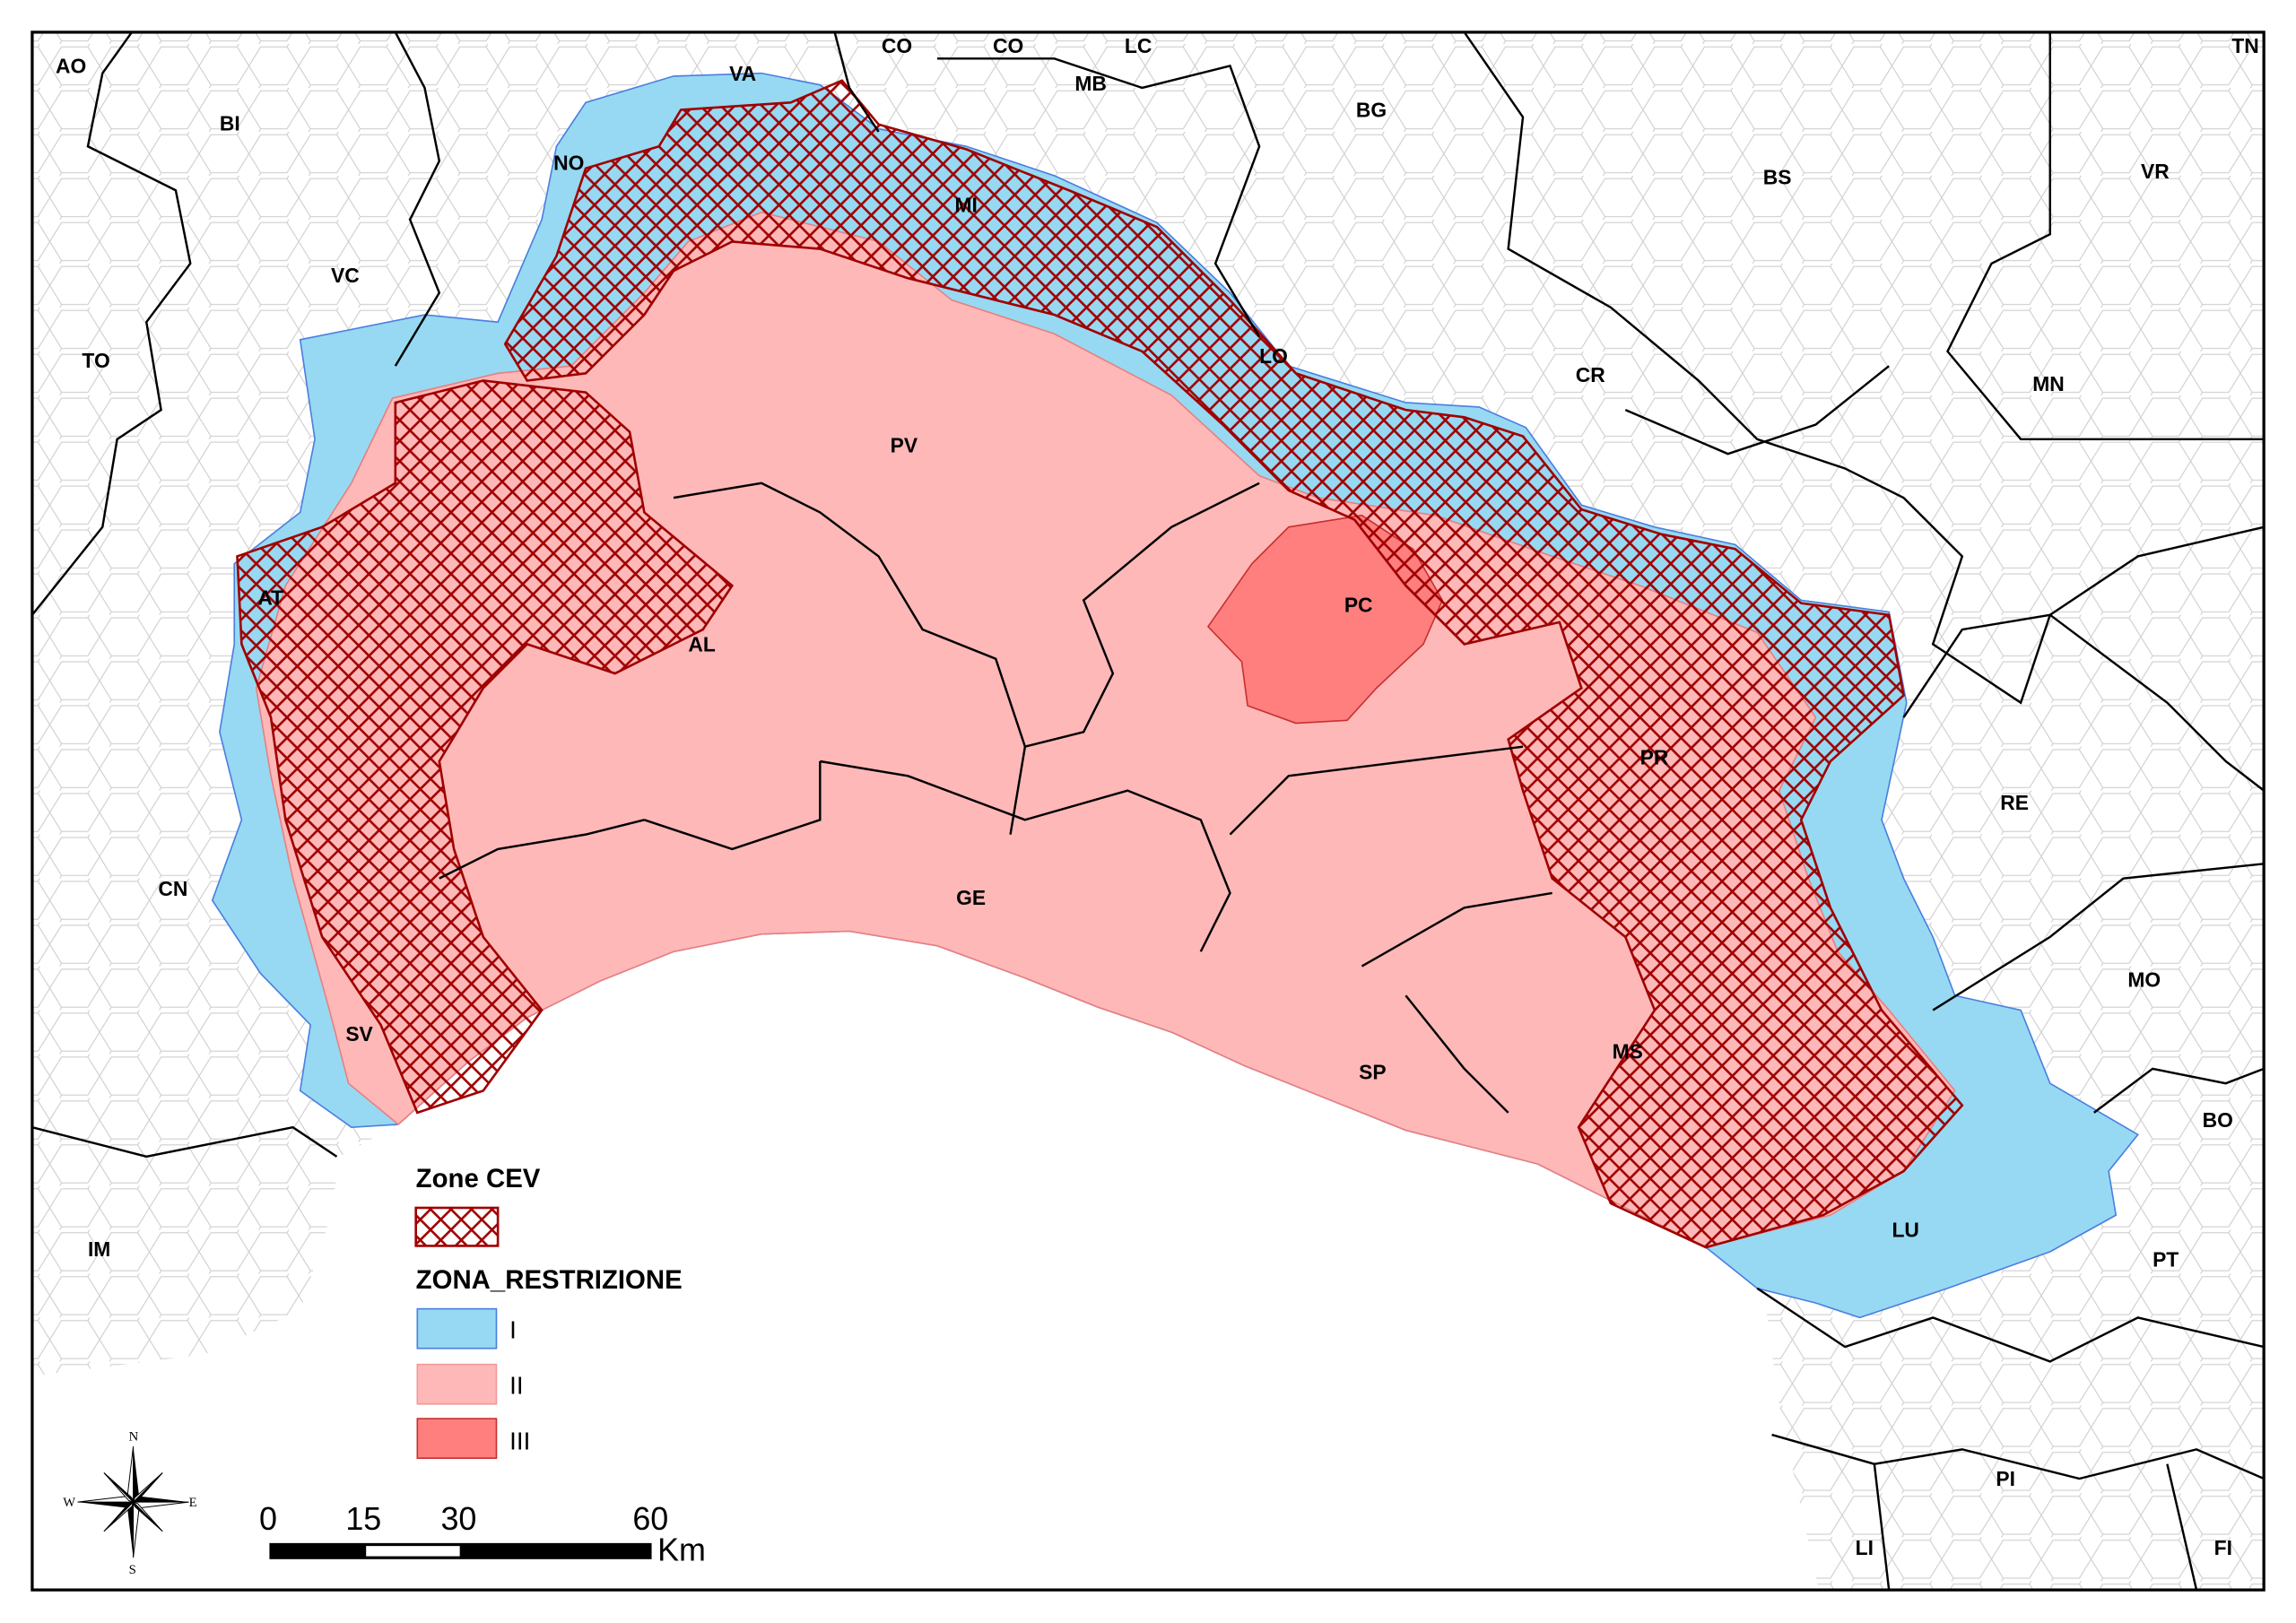  What do you see at coordinates (457, 1438) in the screenshot?
I see `red-fill-swatch` at bounding box center [457, 1438].